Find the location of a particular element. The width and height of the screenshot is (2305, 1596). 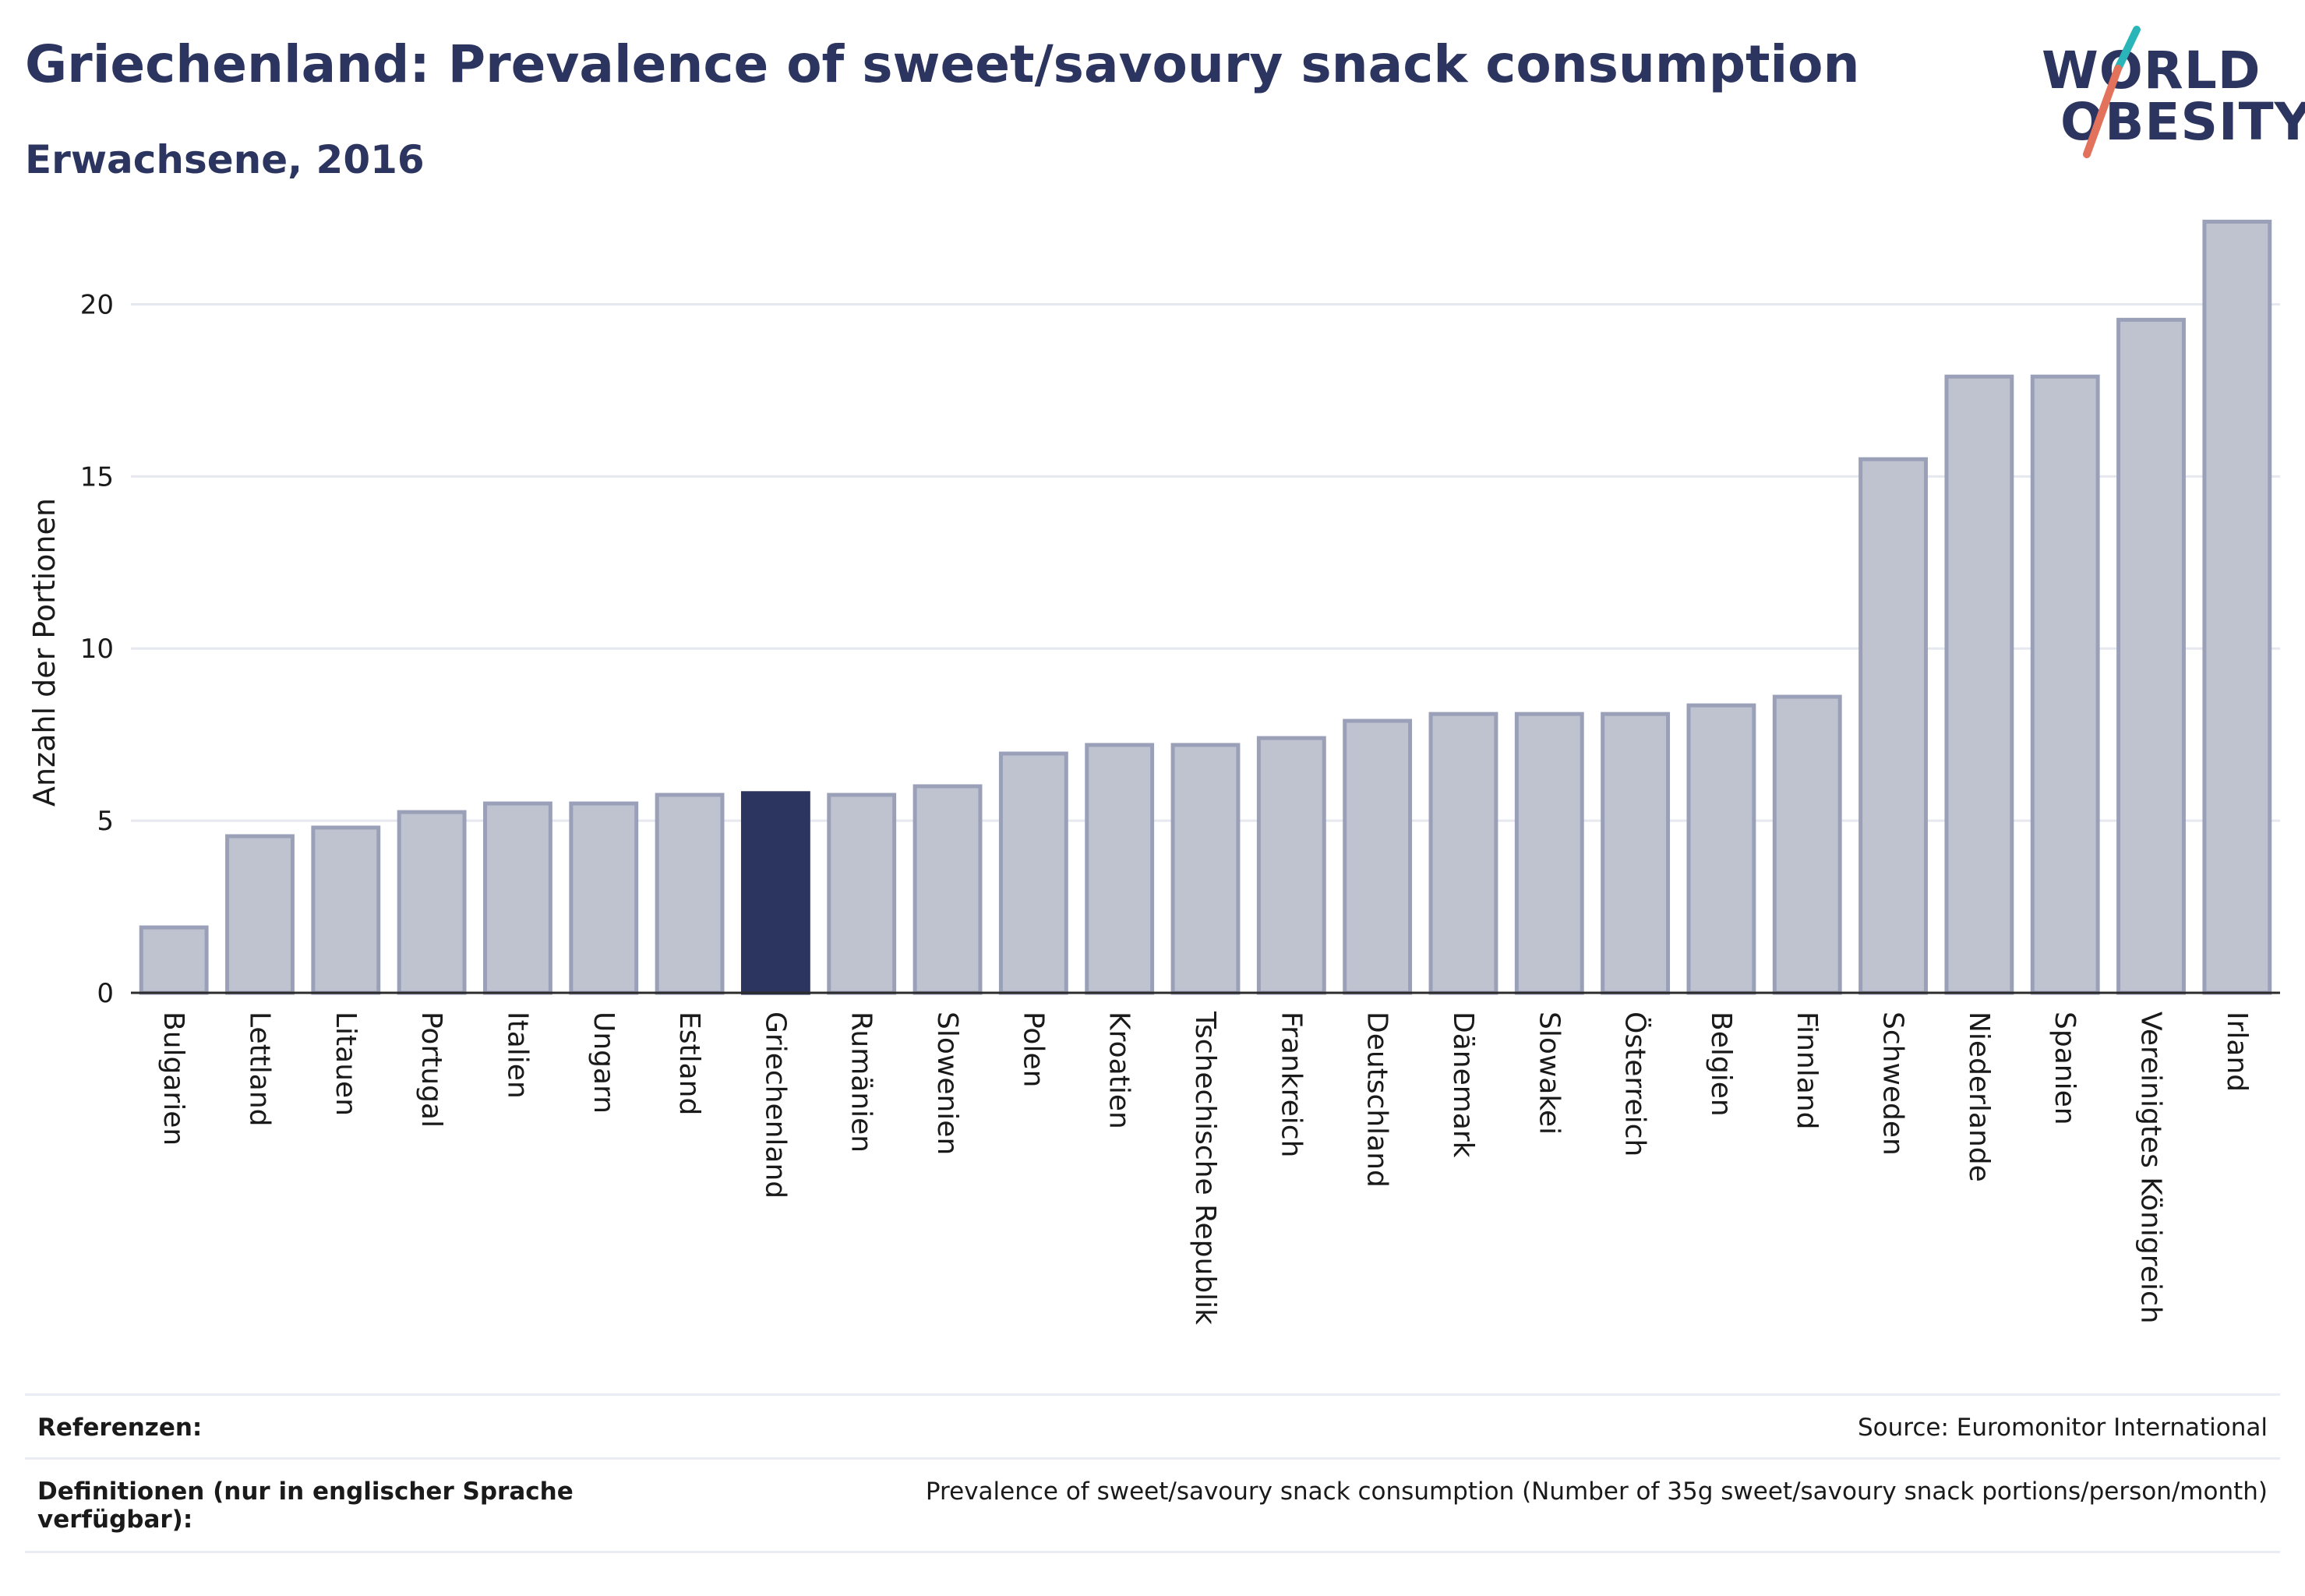

footer-divider-middle is located at coordinates (1152, 1458).